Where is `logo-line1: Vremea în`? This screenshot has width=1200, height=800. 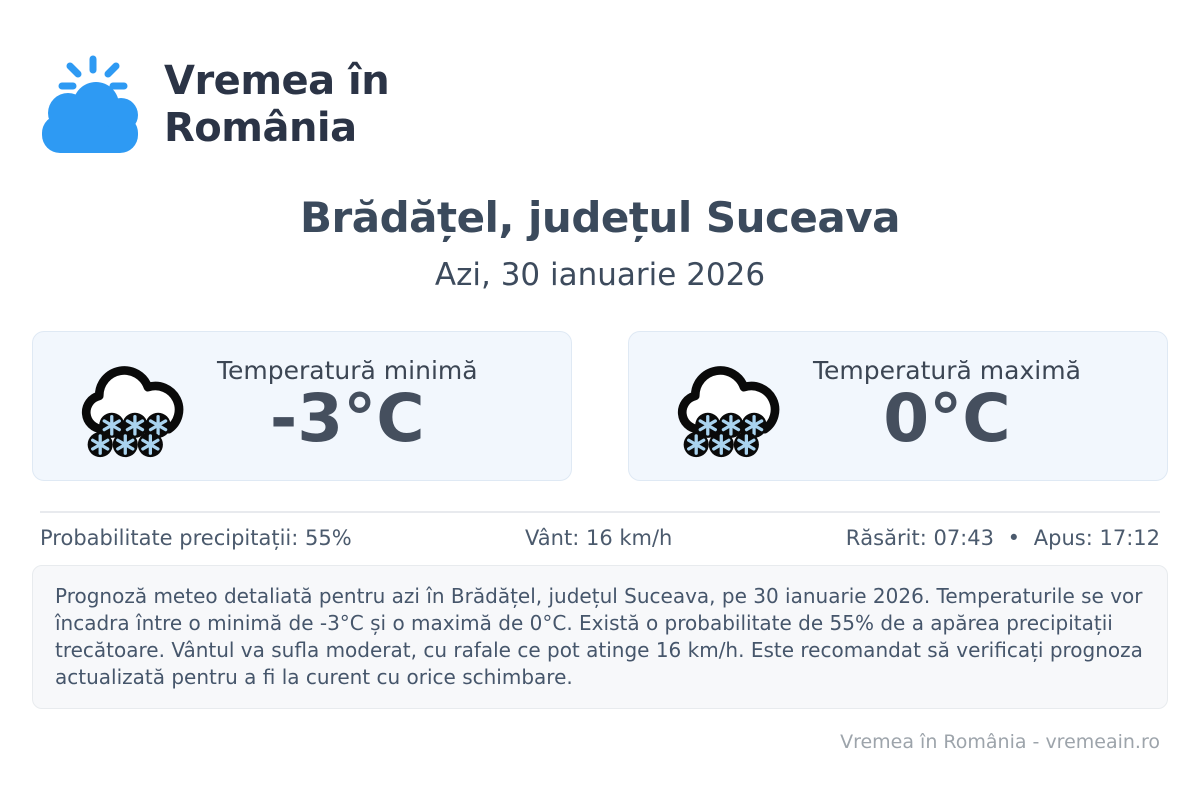
logo-line1: Vremea în is located at coordinates (277, 80).